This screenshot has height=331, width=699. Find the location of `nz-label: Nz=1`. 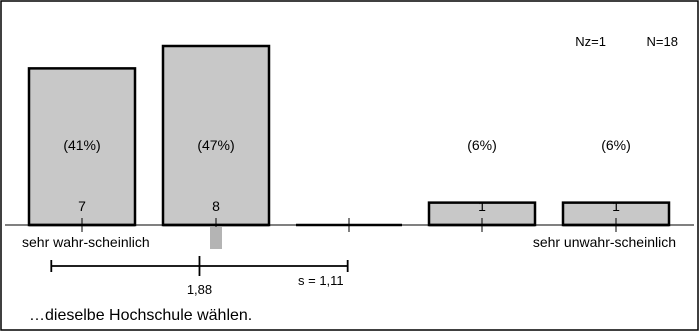

nz-label: Nz=1 is located at coordinates (590, 41).